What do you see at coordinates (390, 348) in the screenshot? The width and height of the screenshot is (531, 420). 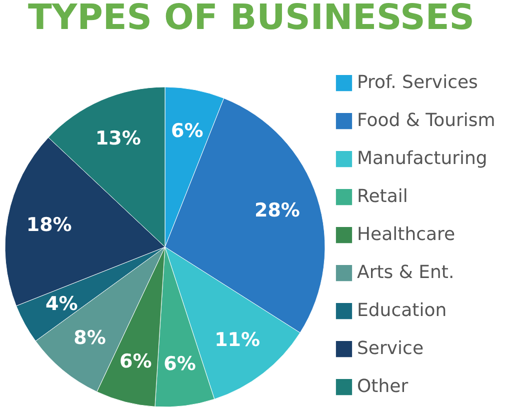 I see `legend-label: Service` at bounding box center [390, 348].